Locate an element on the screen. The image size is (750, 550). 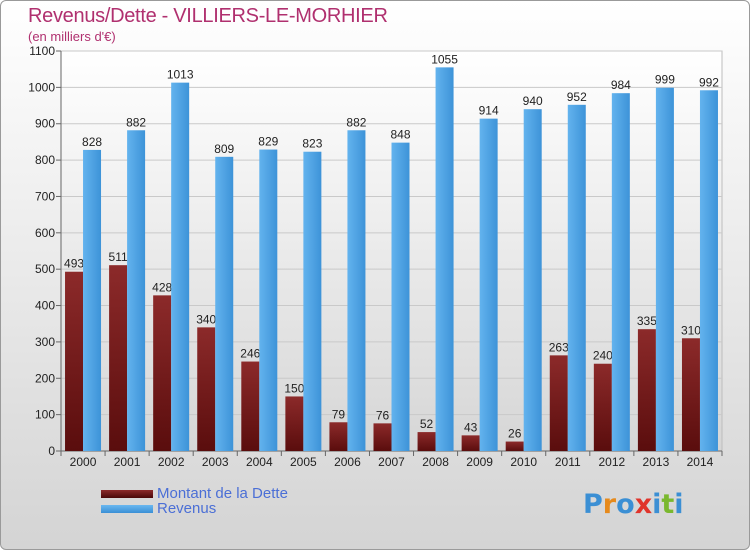
x-tick-label: 2005 is located at coordinates (303, 462).